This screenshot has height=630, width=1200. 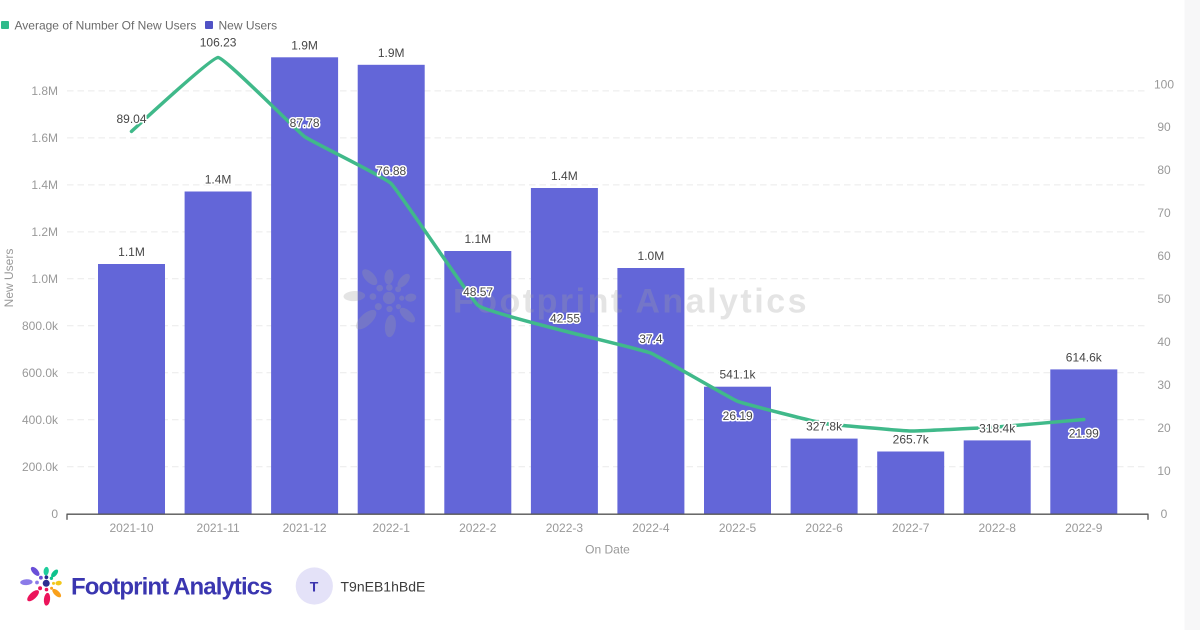 I want to click on svg-text: 26.19, so click(x=738, y=416).